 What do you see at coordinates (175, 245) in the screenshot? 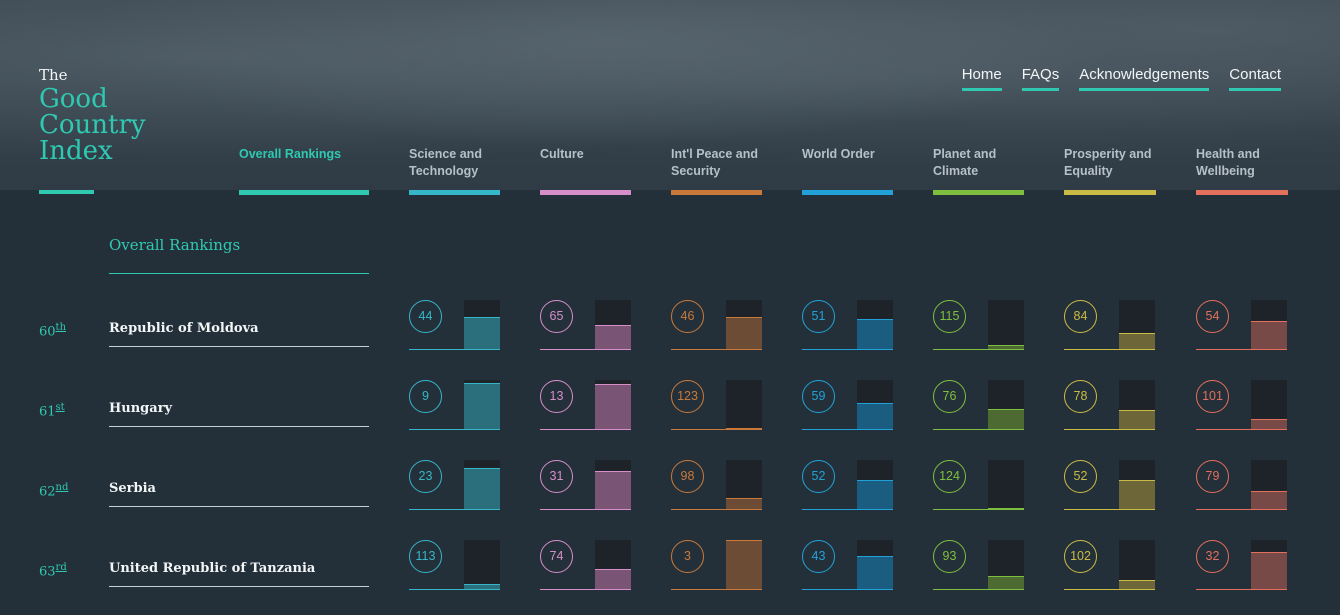
I see `section-title: Overall Rankings` at bounding box center [175, 245].